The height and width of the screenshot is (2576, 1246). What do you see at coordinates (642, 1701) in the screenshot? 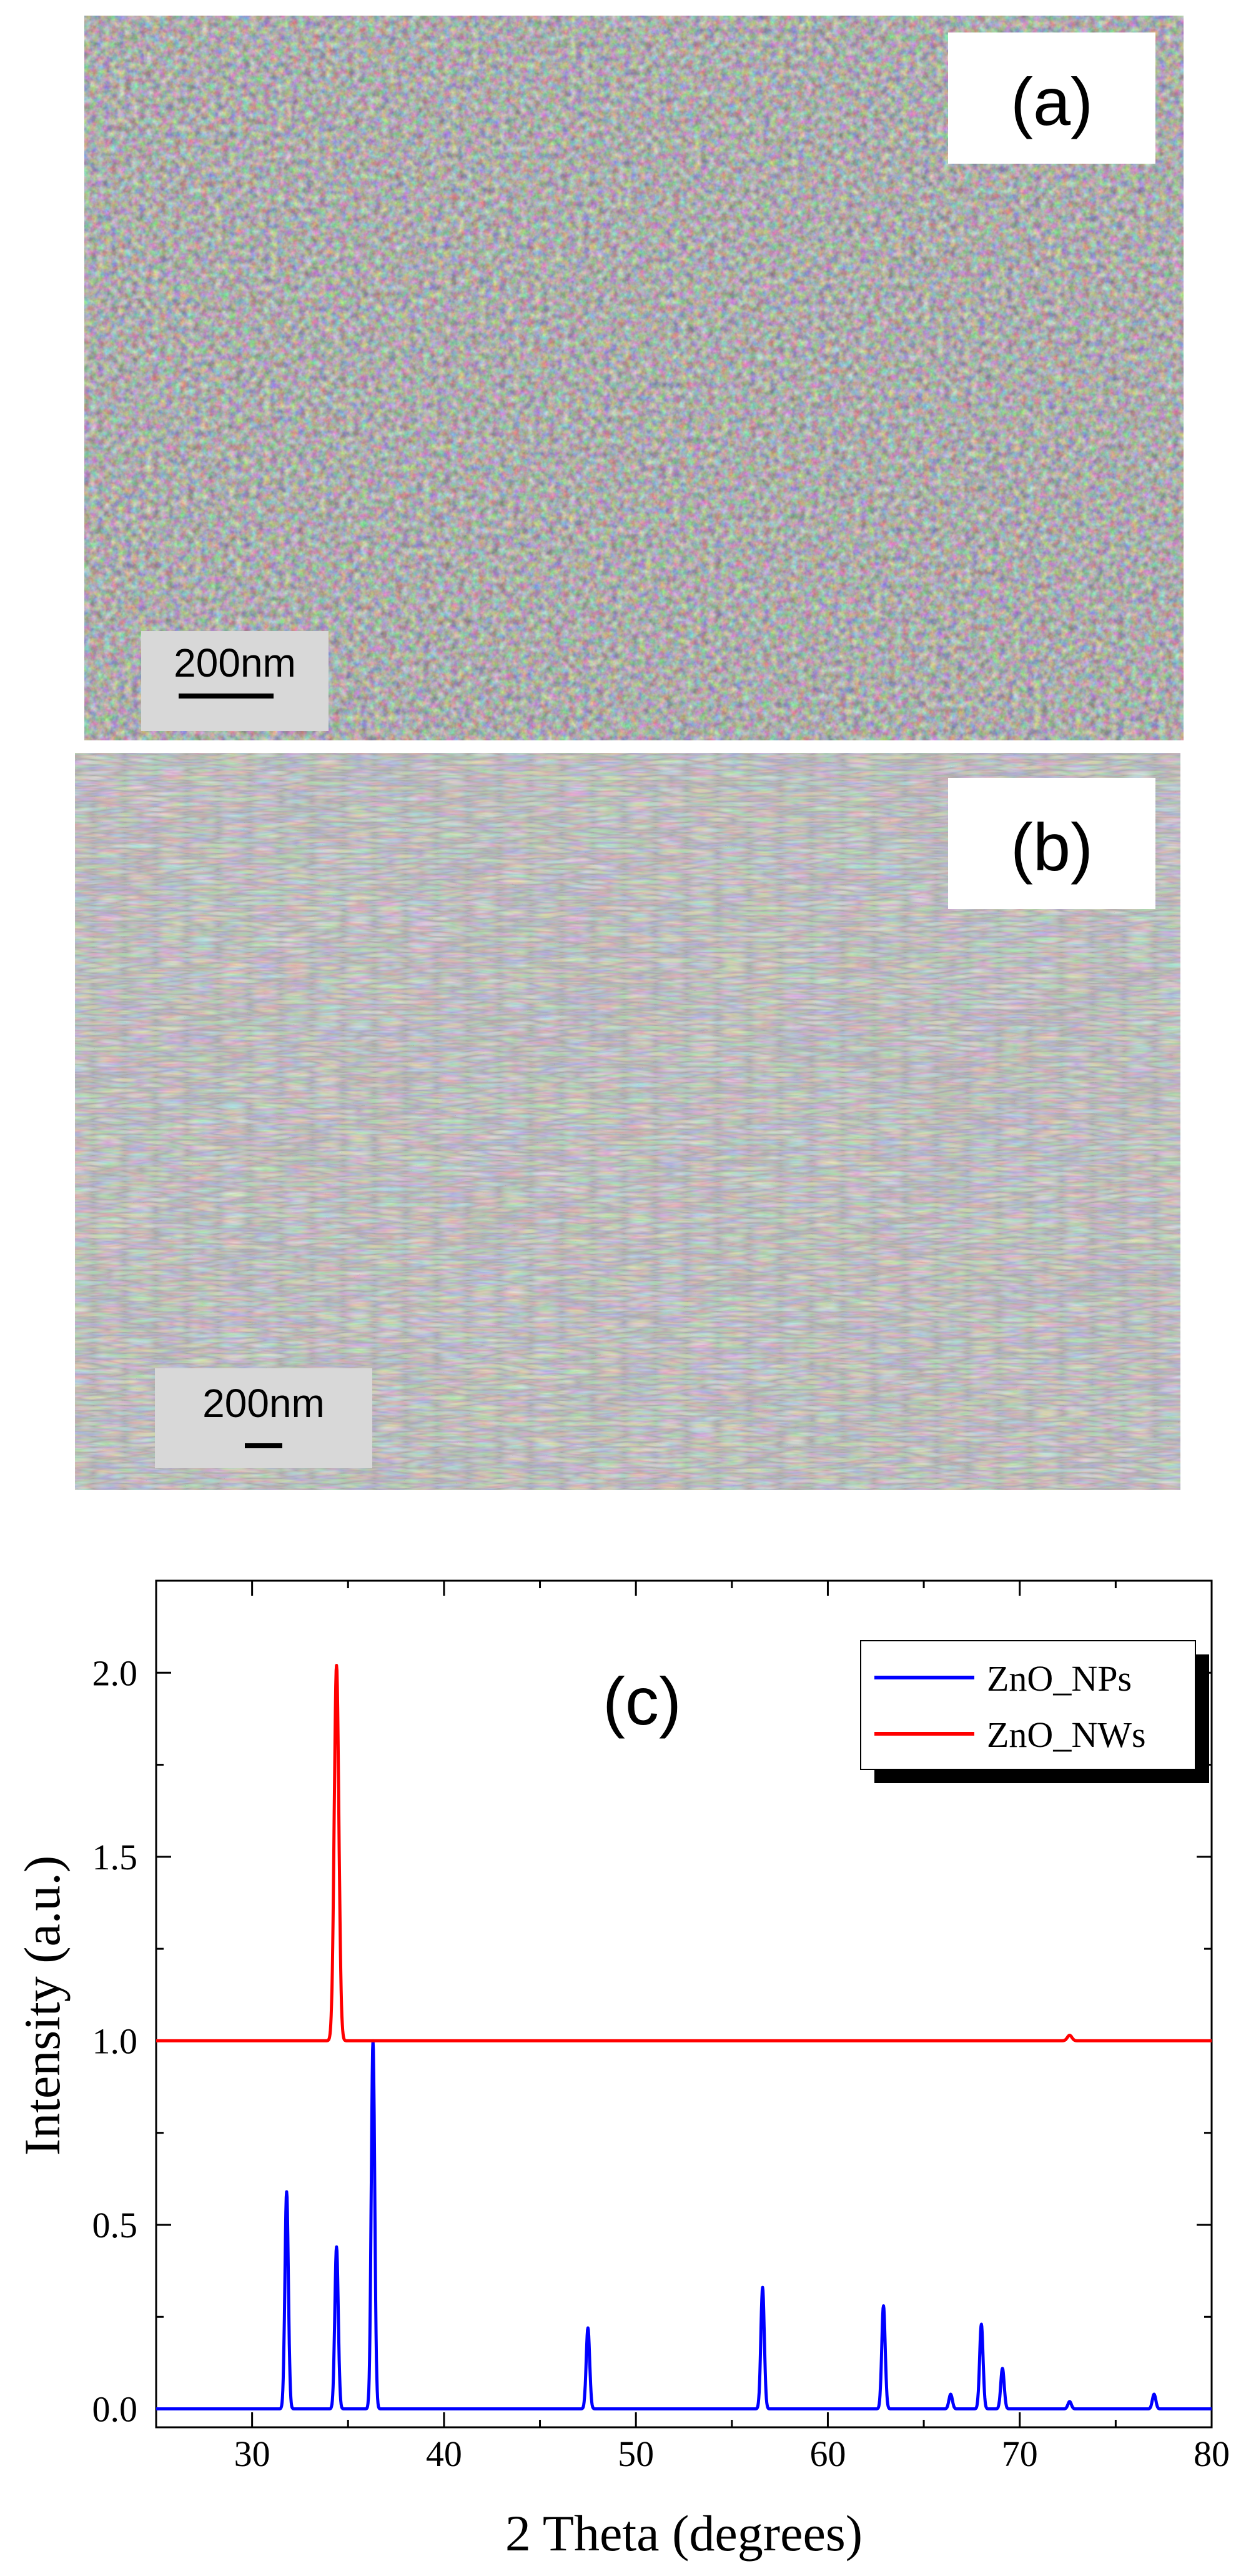
I see `chart-panel-label: (c)` at bounding box center [642, 1701].